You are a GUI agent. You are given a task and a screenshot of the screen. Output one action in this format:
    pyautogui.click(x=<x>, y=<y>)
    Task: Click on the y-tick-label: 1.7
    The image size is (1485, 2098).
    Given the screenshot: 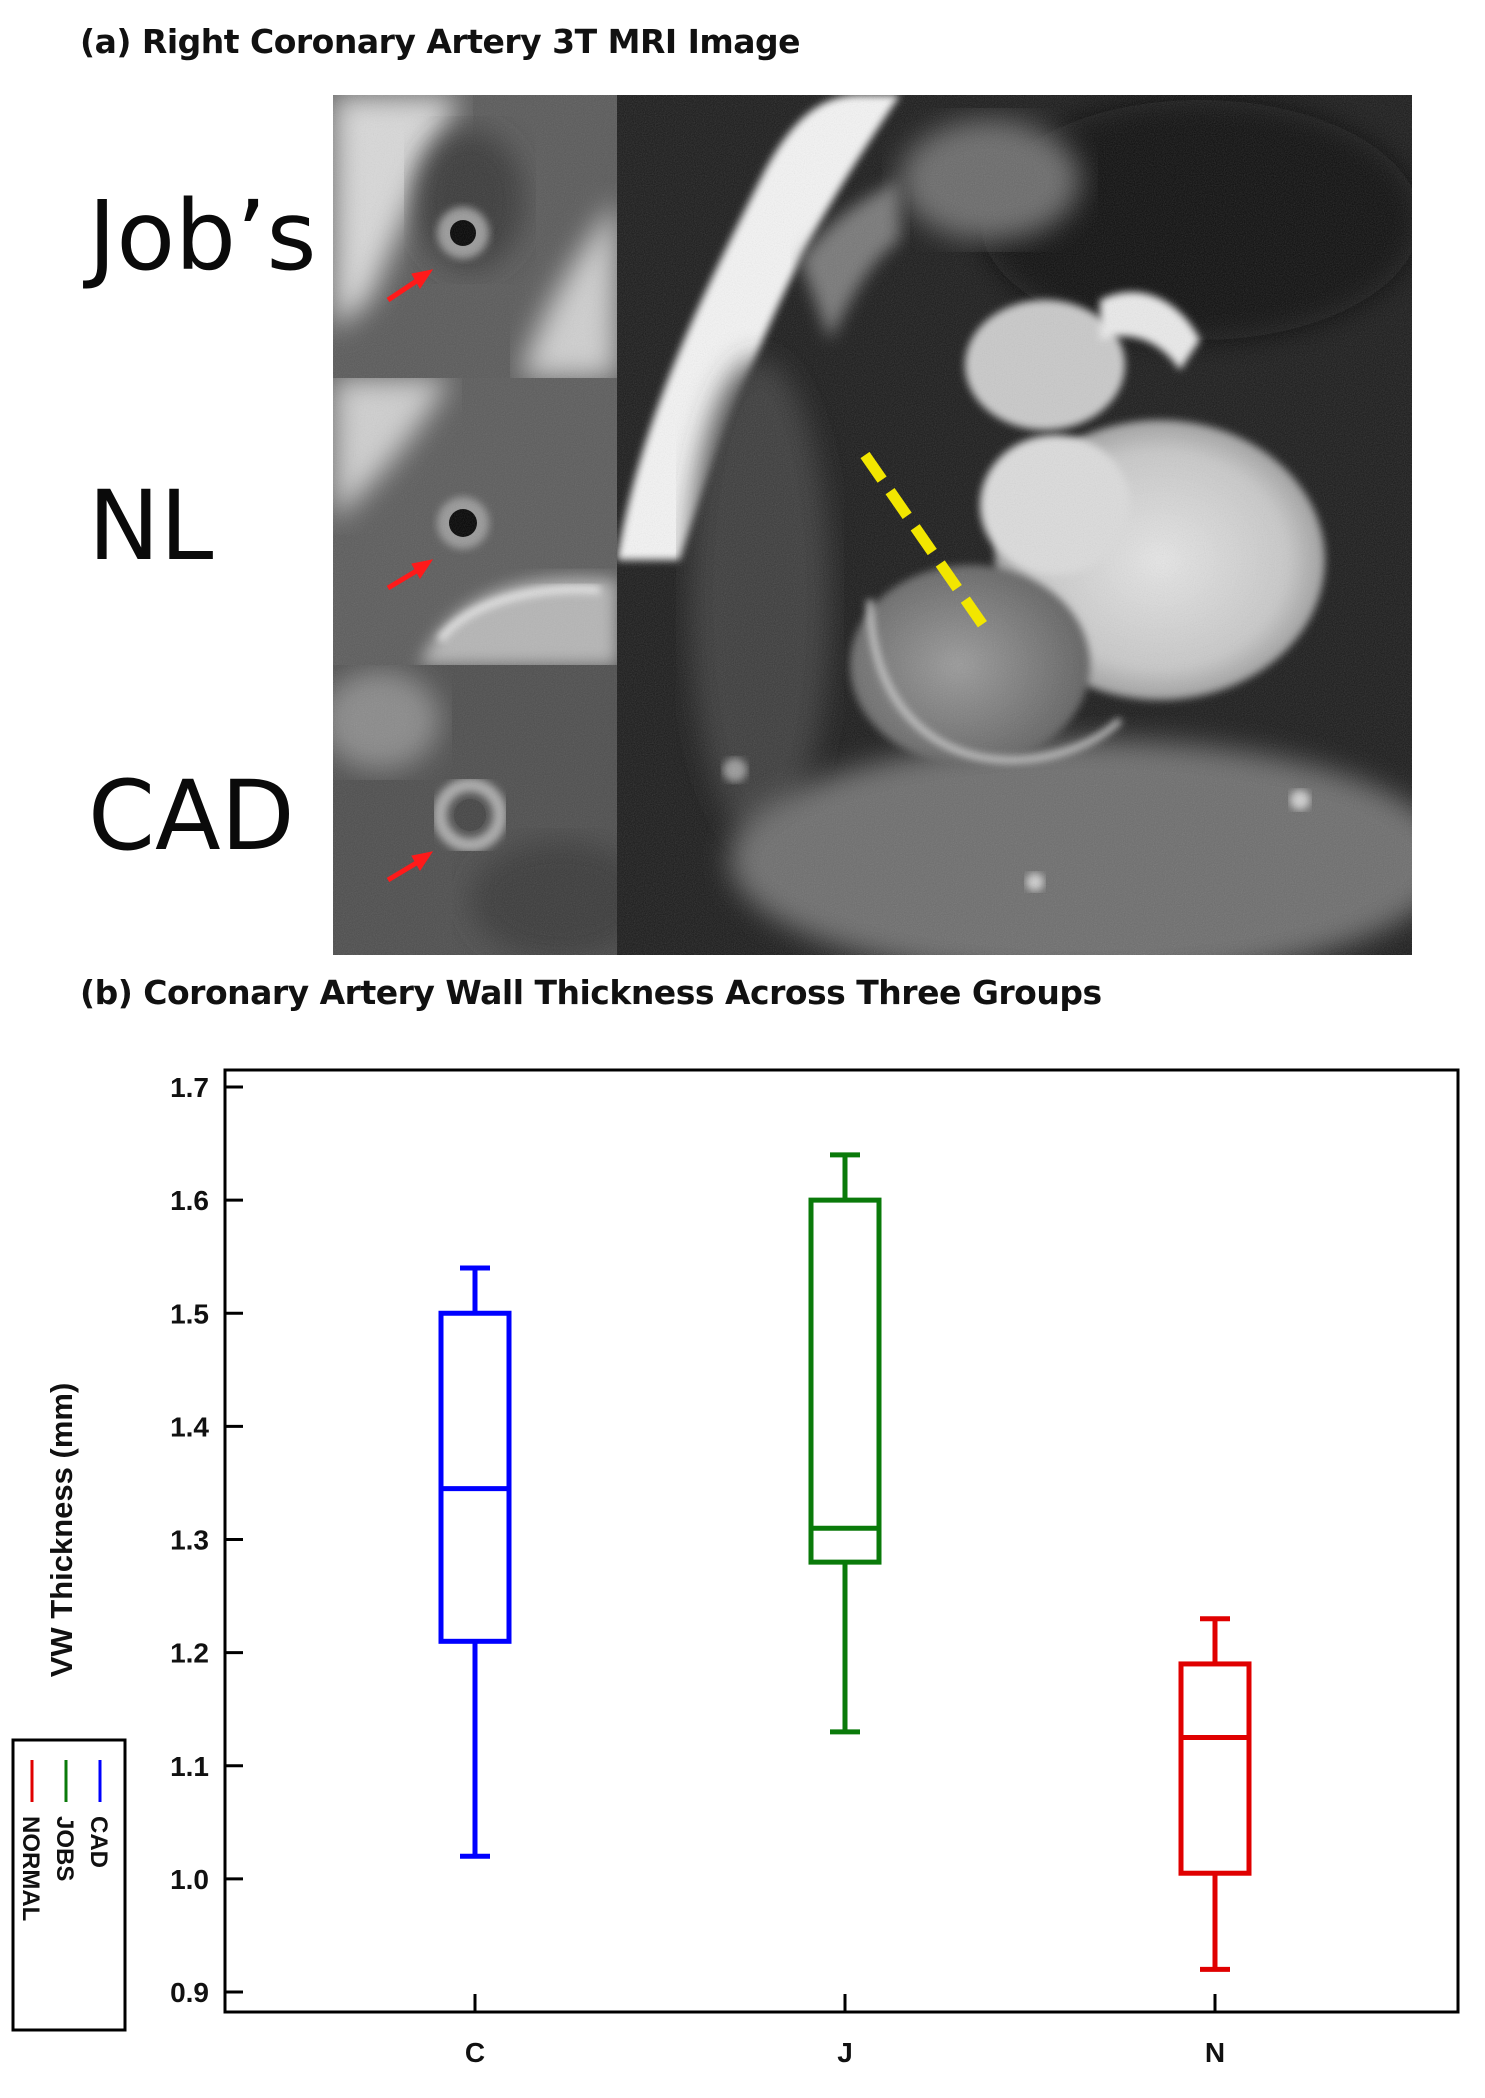 What is the action you would take?
    pyautogui.click(x=189, y=1087)
    